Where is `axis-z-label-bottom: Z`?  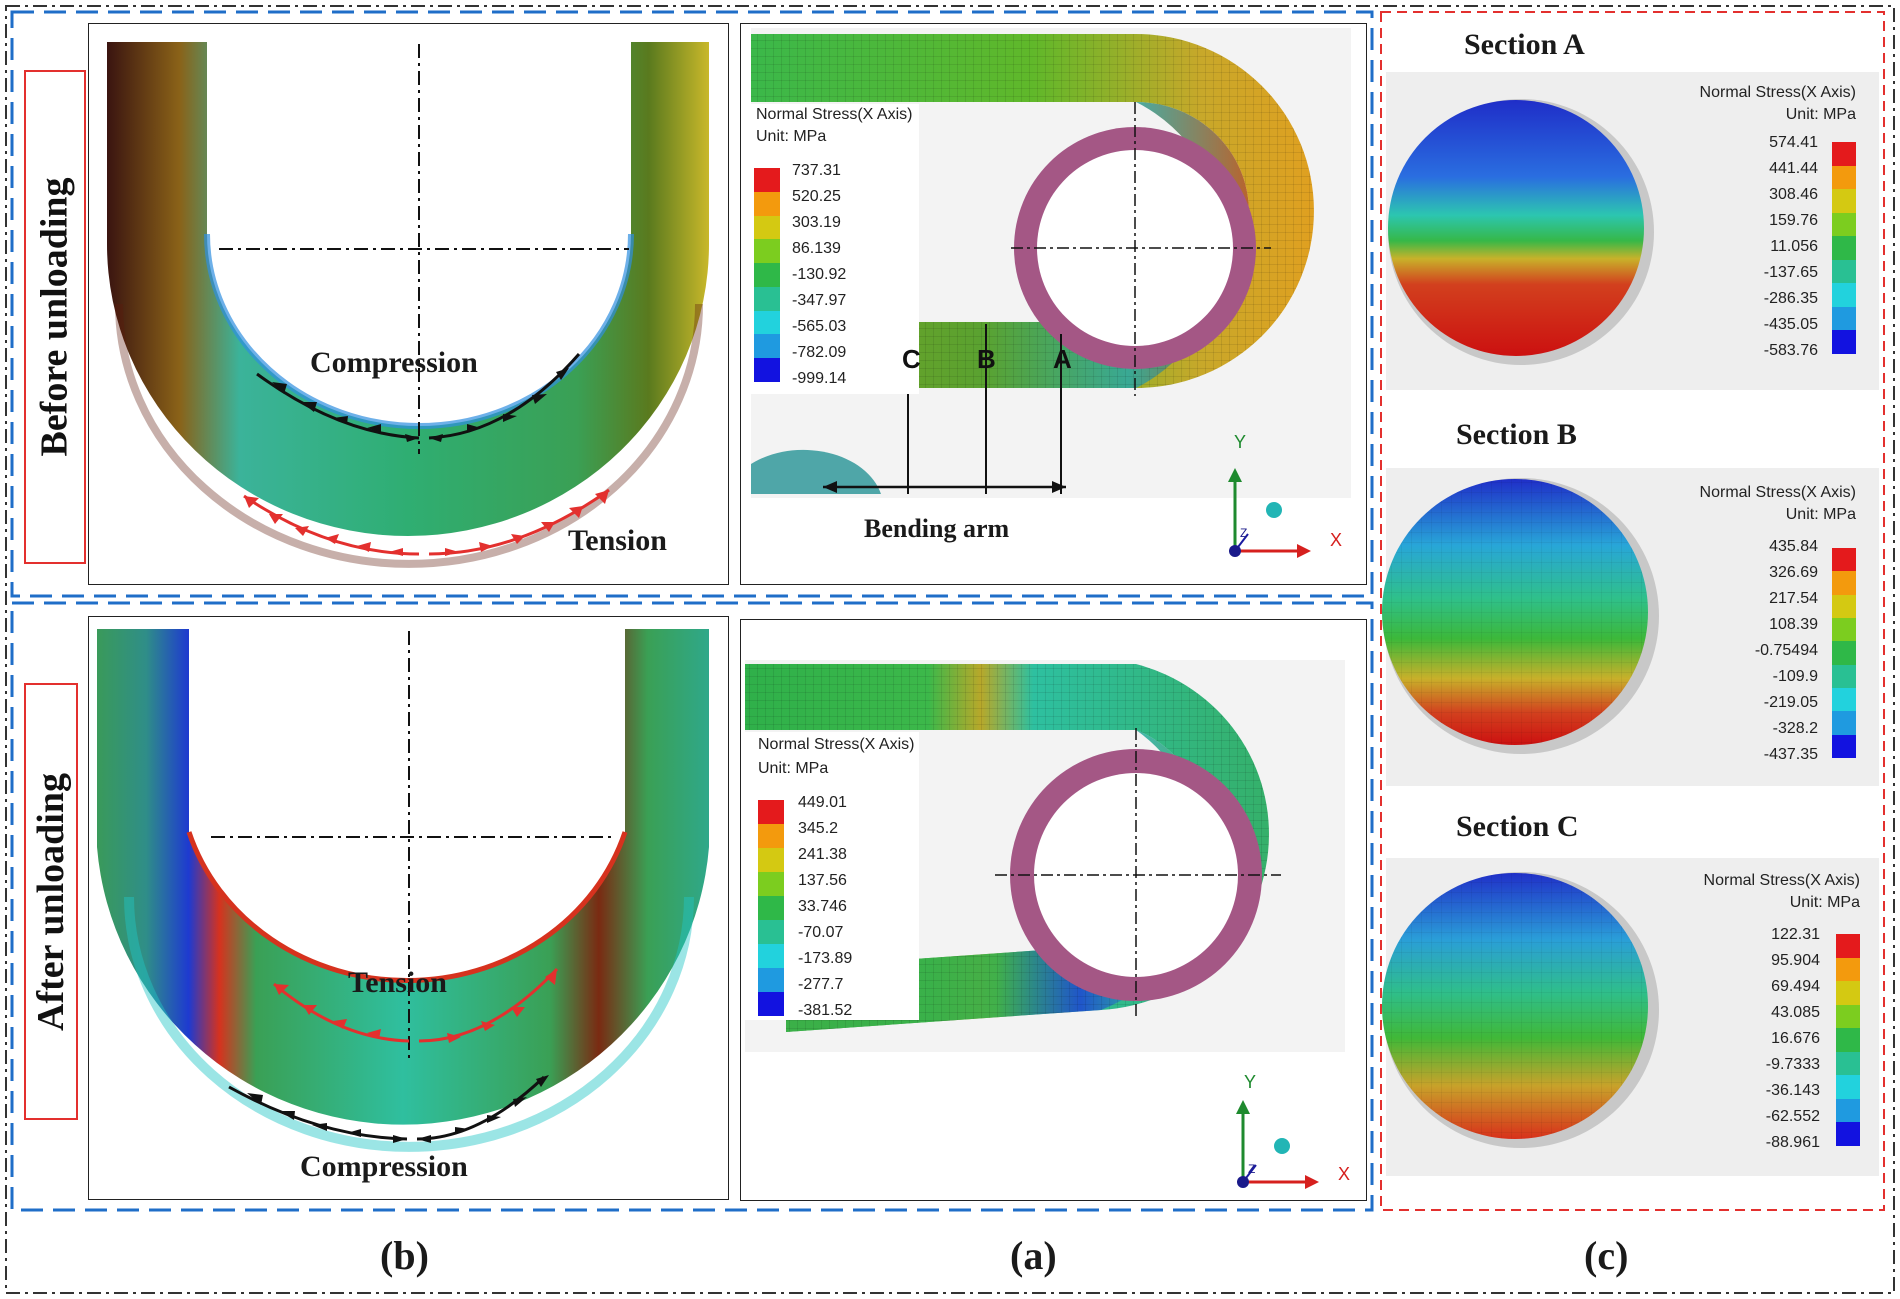
axis-z-label-bottom: Z is located at coordinates (1252, 1169).